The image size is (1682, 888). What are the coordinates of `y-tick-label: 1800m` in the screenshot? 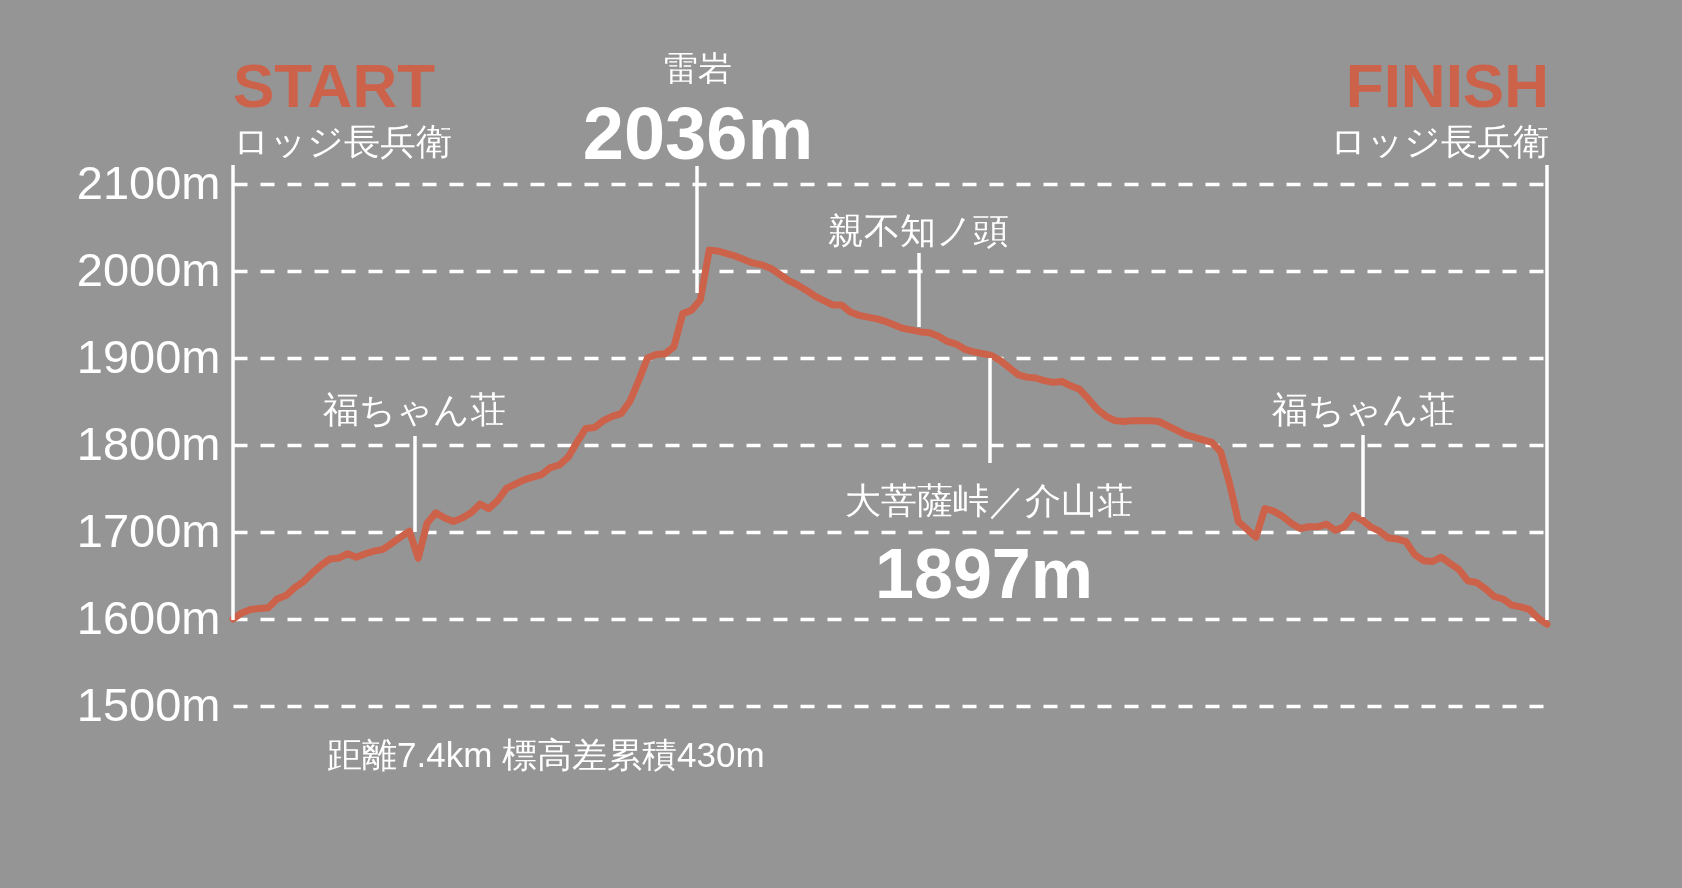 It's located at (148, 443).